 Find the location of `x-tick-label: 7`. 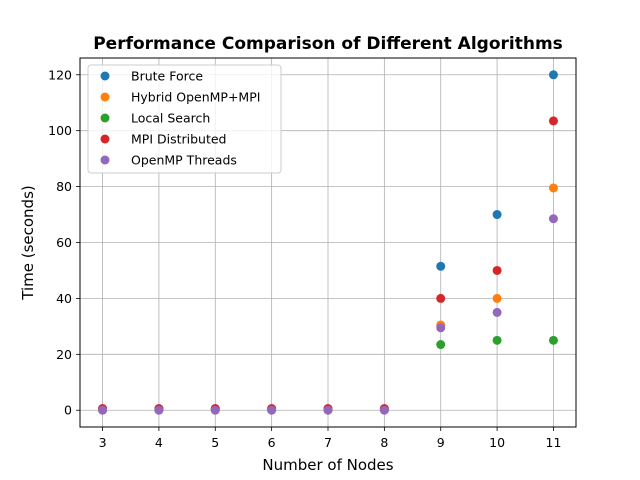

x-tick-label: 7 is located at coordinates (328, 442).